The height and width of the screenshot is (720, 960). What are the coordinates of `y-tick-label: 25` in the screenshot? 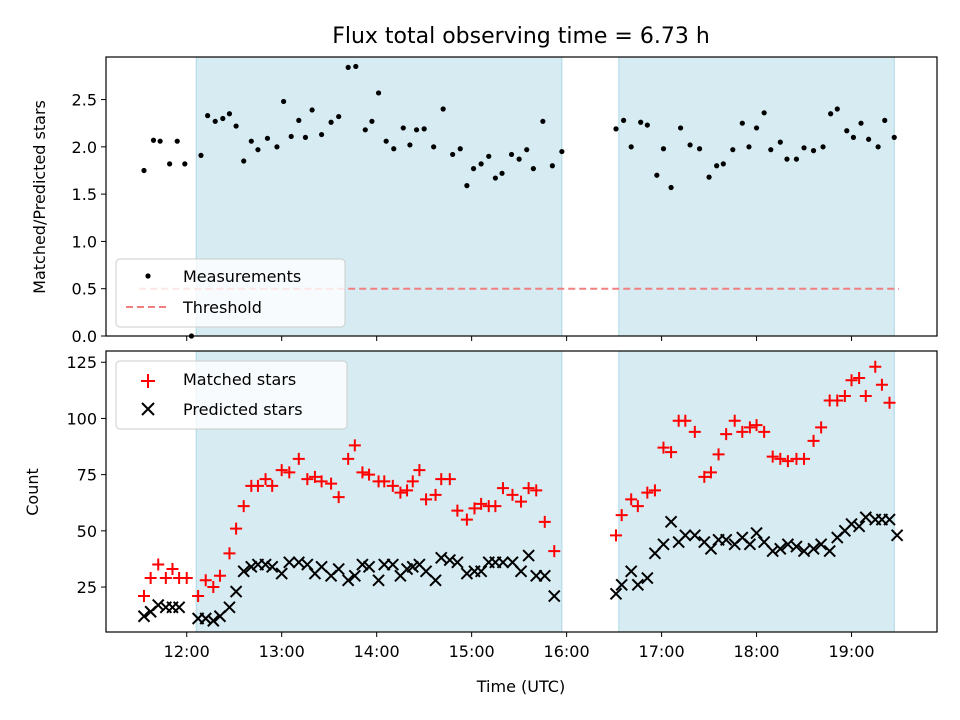 It's located at (87, 587).